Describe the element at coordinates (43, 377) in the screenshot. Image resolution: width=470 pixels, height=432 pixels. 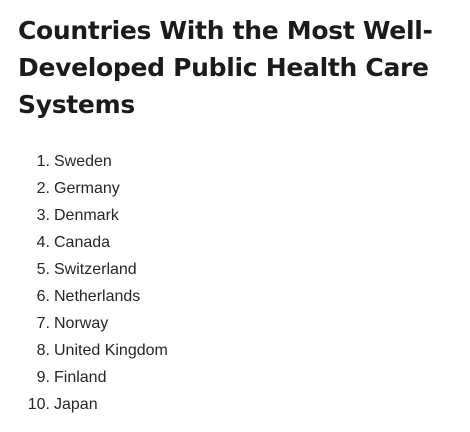
I see `list-item-number: 9.` at that location.